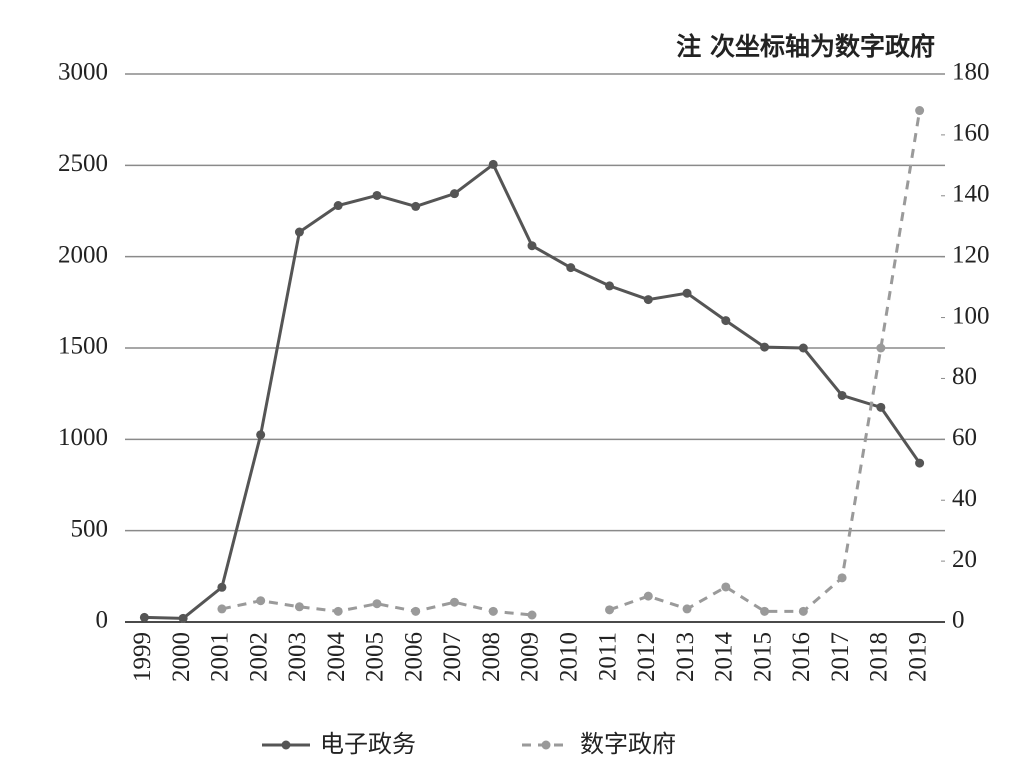 This screenshot has height=776, width=1024. I want to click on y2-tick-label: 100, so click(971, 315).